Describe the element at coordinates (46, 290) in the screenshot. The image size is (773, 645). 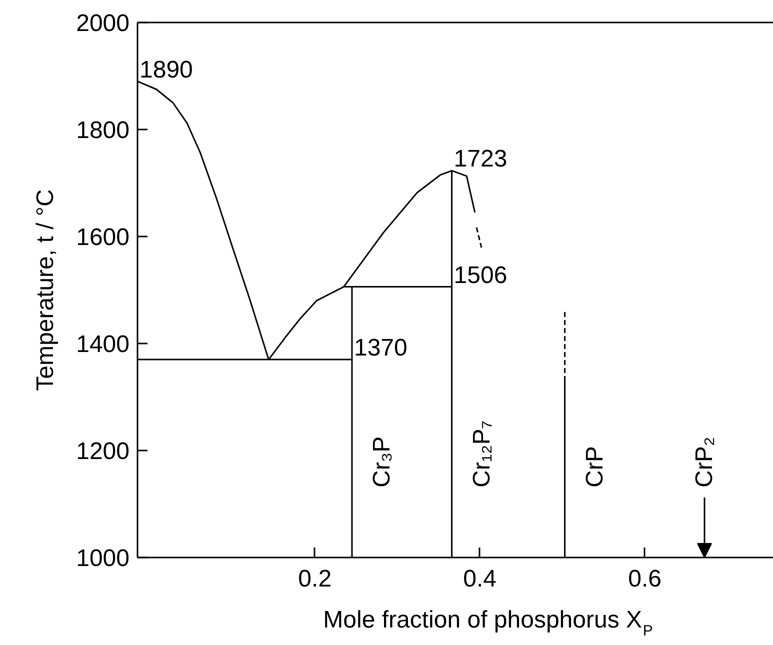
I see `y-axis-title: Temperature, t / °C` at that location.